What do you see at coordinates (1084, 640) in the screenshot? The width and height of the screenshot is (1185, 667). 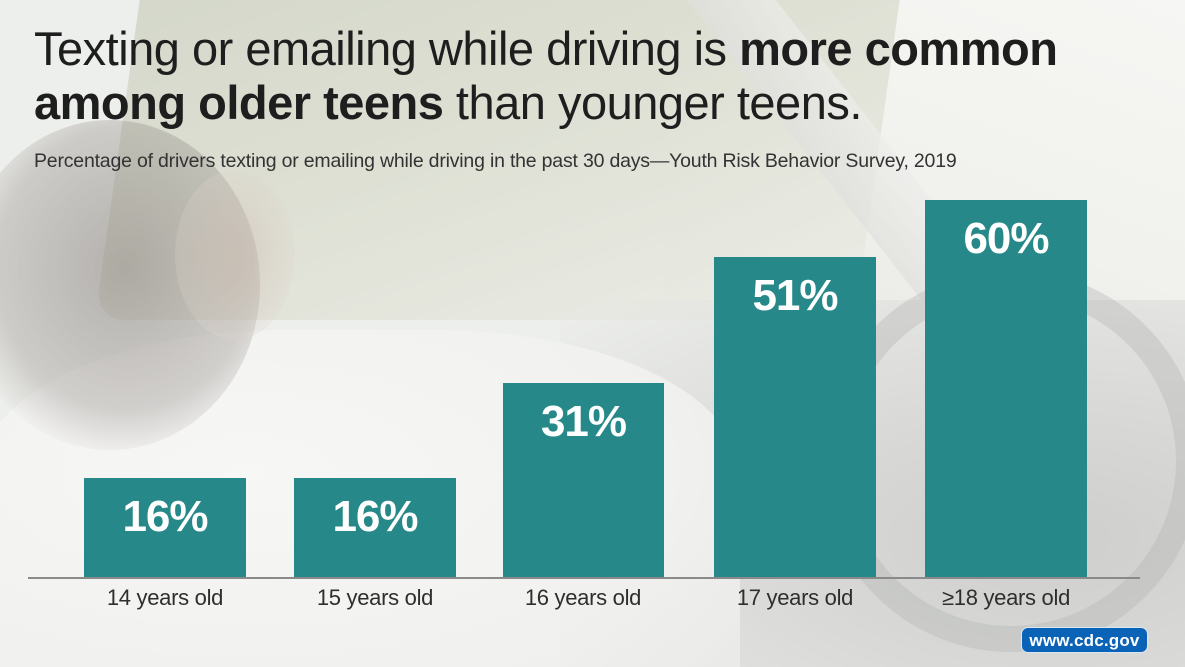 I see `cdc-website-badge: www.cdc.gov` at bounding box center [1084, 640].